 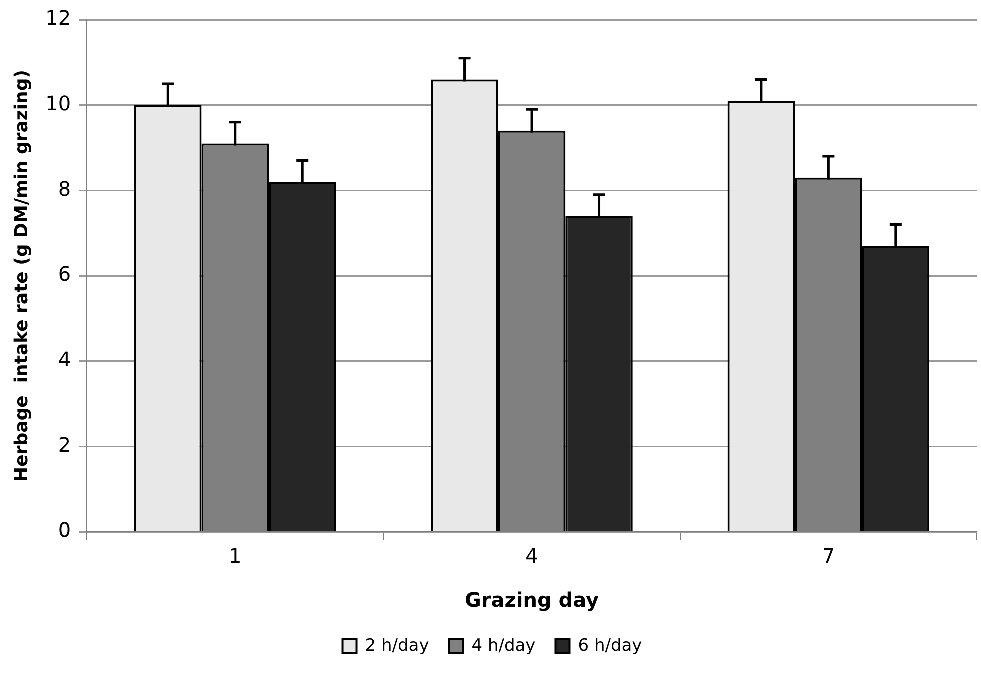 What do you see at coordinates (235, 556) in the screenshot?
I see `x-tick-label: 1` at bounding box center [235, 556].